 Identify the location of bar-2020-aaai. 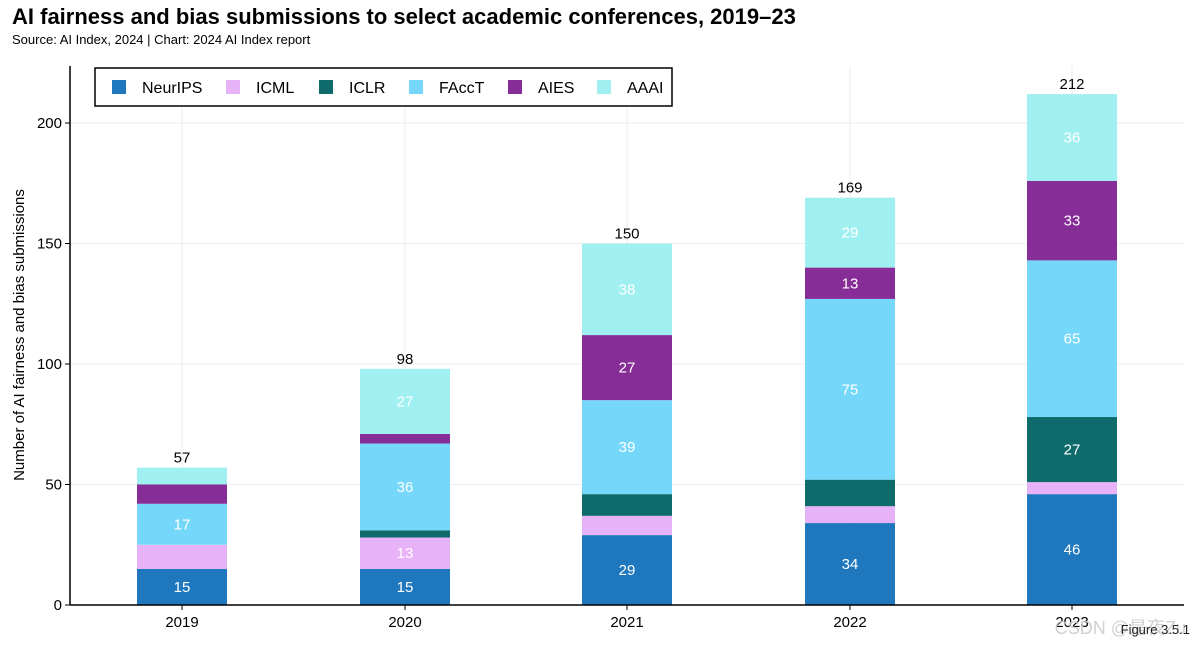
(405, 401).